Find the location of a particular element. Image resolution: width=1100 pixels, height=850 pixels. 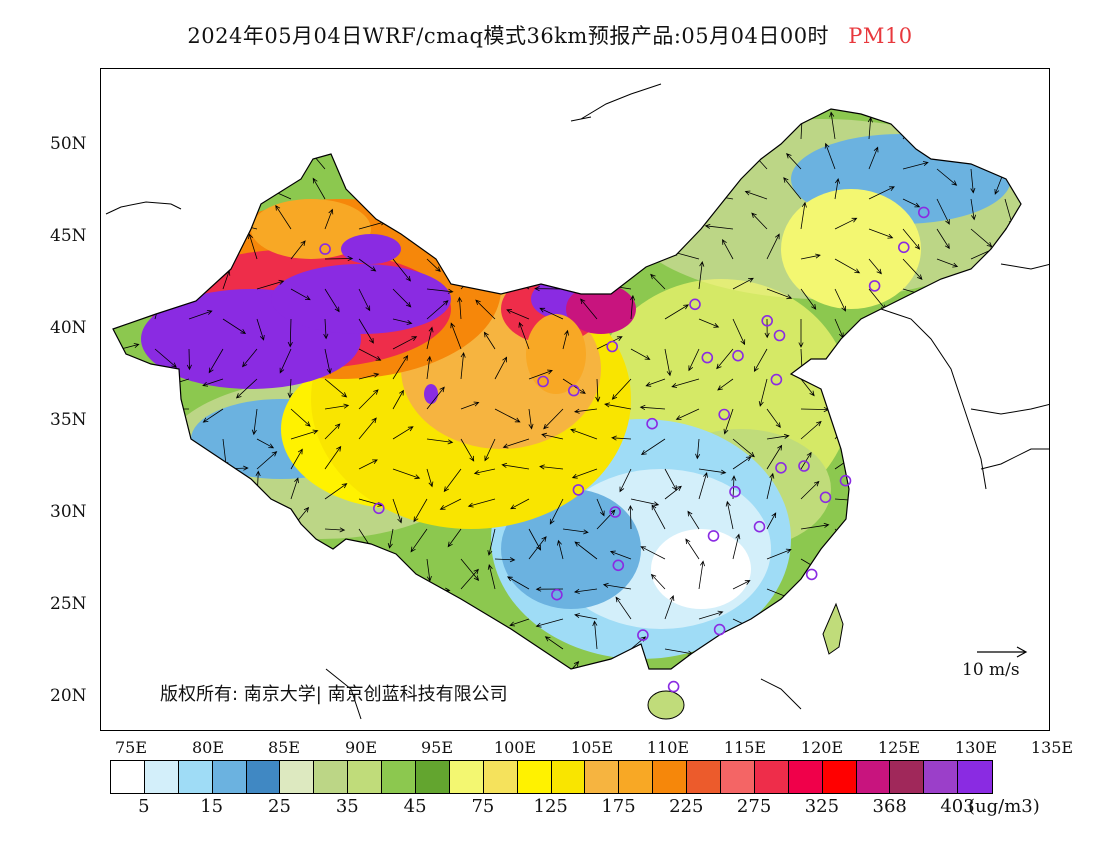

title-main: 2024年05月04日WRF/cmaq模式36km预报产品:05月04日00时 is located at coordinates (508, 36).